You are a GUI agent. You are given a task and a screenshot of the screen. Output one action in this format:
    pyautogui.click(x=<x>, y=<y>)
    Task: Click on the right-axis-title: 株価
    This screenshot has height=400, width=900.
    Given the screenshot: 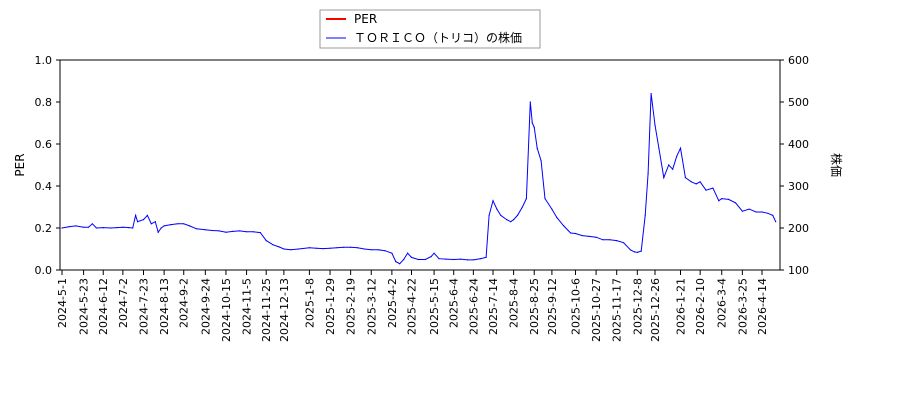 What is the action you would take?
    pyautogui.click(x=836, y=165)
    